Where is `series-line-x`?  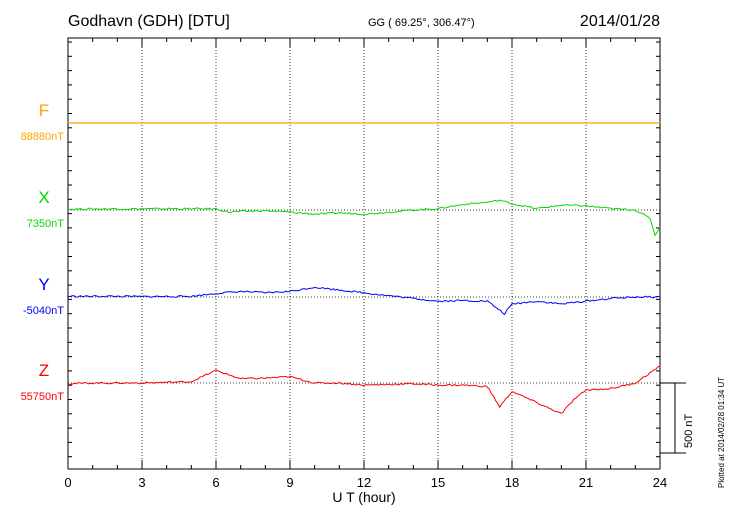
series-line-x is located at coordinates (364, 218).